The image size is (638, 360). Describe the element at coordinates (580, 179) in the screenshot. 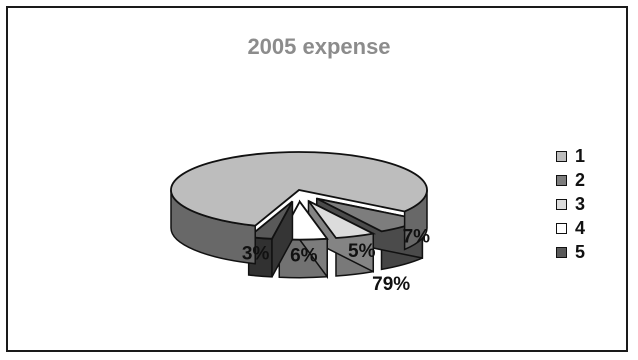

I see `legend-label: 2` at that location.